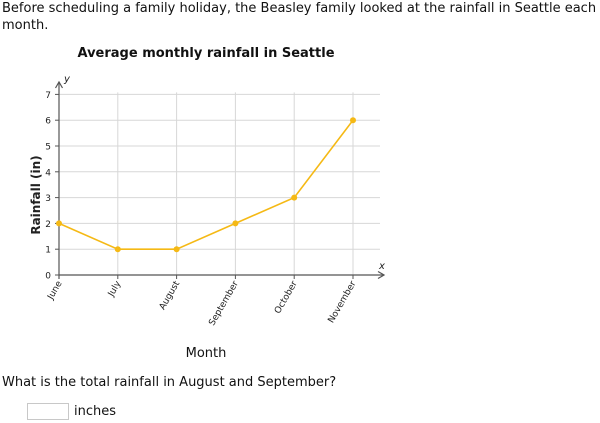  Describe the element at coordinates (71, 411) in the screenshot. I see `answer-row: inches` at that location.